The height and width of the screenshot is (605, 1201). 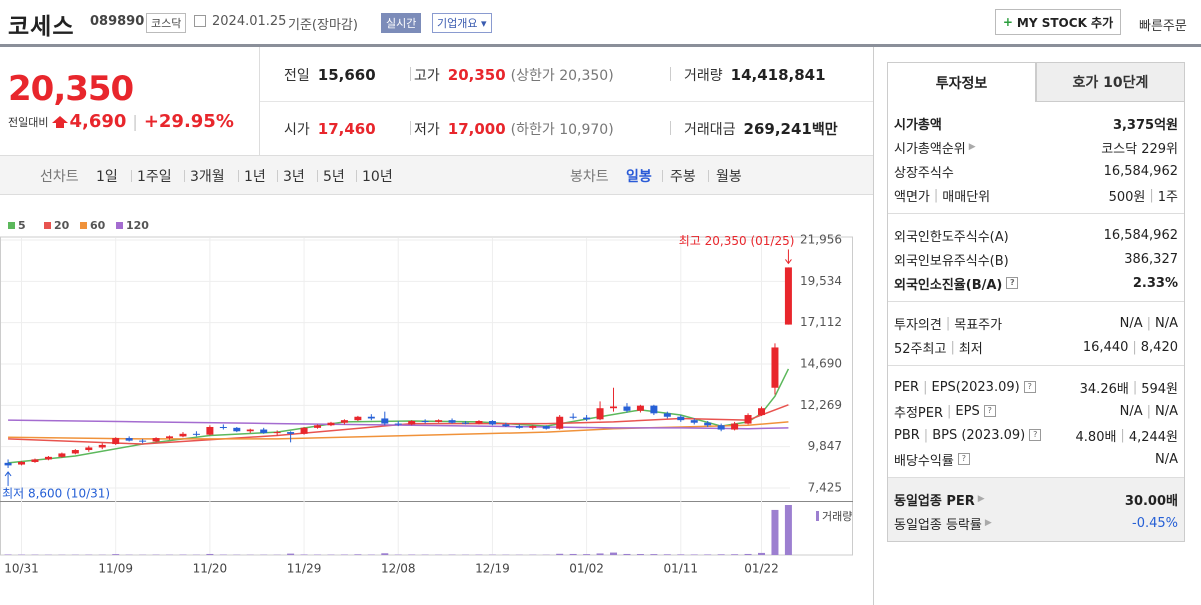 I want to click on date: 2024.01.25, so click(x=249, y=21).